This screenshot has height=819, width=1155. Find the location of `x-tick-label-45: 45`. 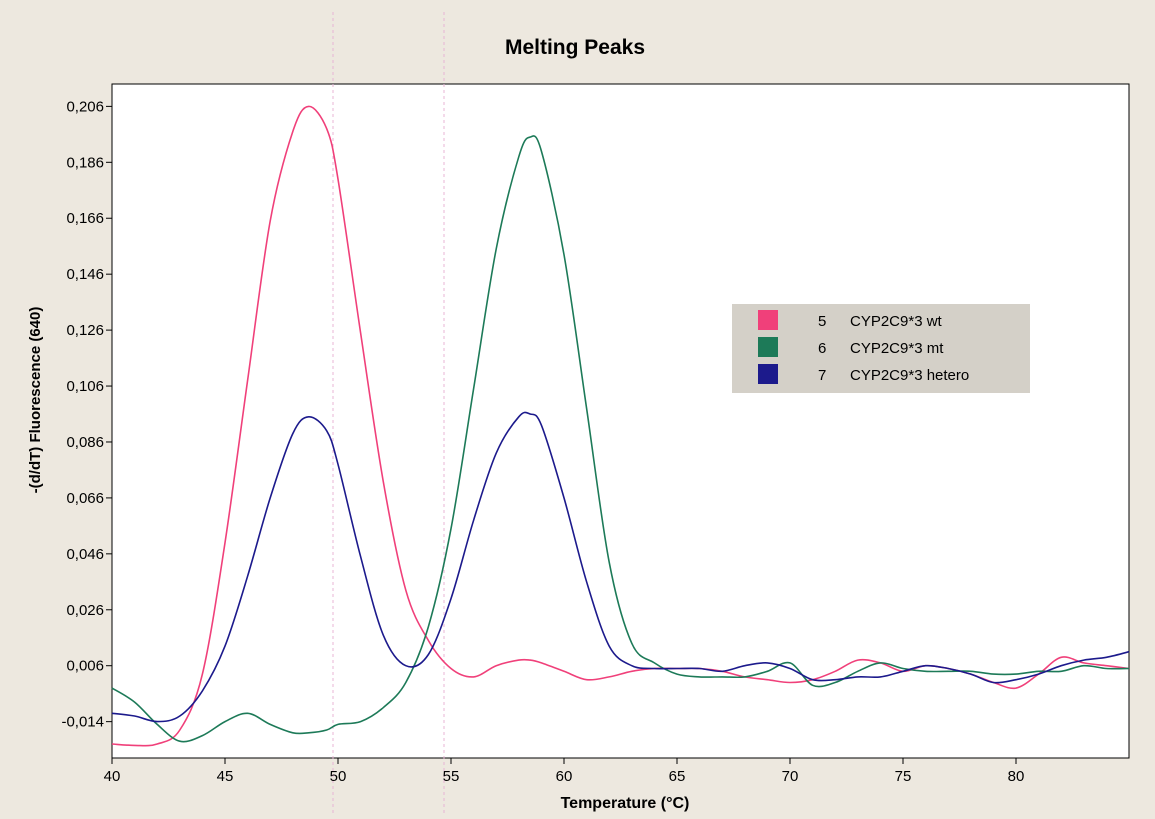

x-tick-label-45: 45 is located at coordinates (225, 776).